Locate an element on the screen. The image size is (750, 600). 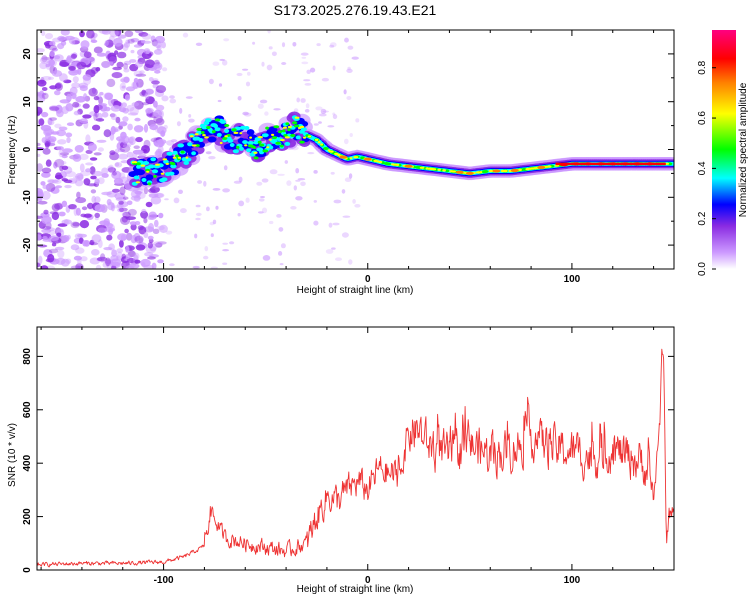
y-tick-label: 600 is located at coordinates (27, 409).